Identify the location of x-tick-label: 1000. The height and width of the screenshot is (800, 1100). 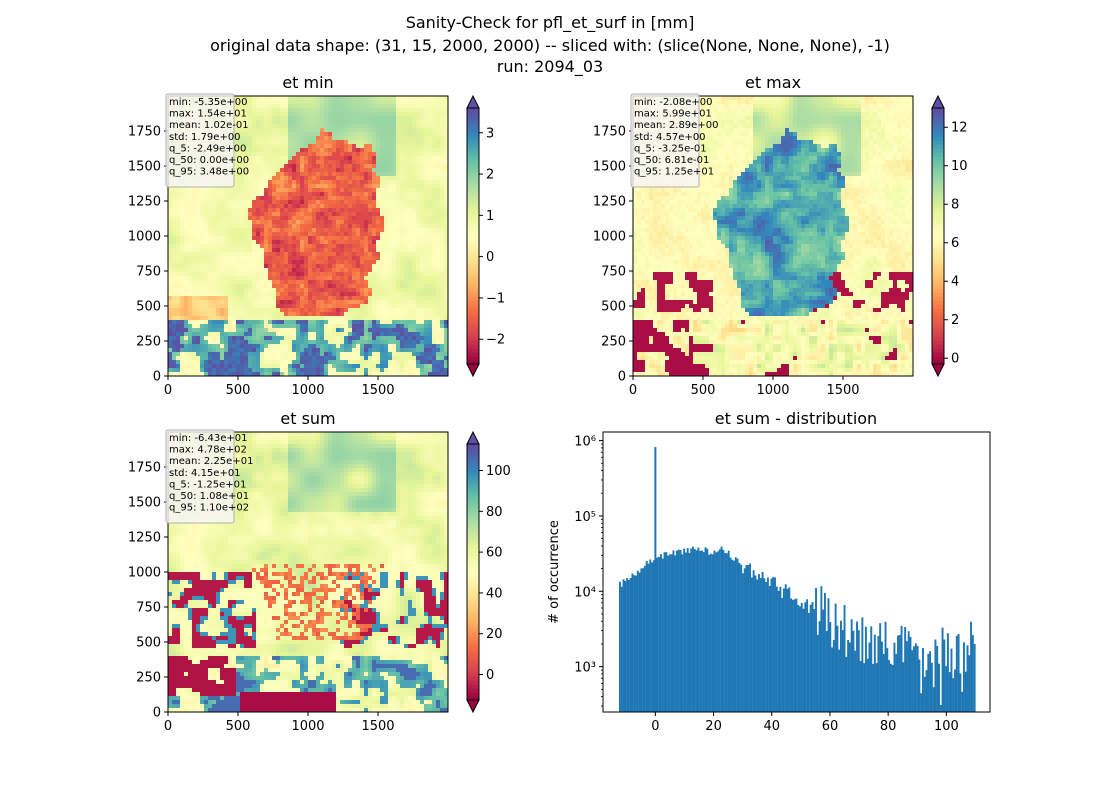
(772, 390).